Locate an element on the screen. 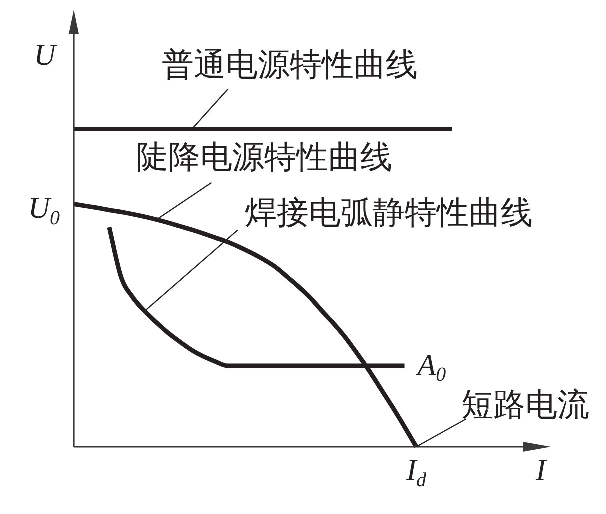 This screenshot has width=606, height=514. x-axis-title: I is located at coordinates (541, 470).